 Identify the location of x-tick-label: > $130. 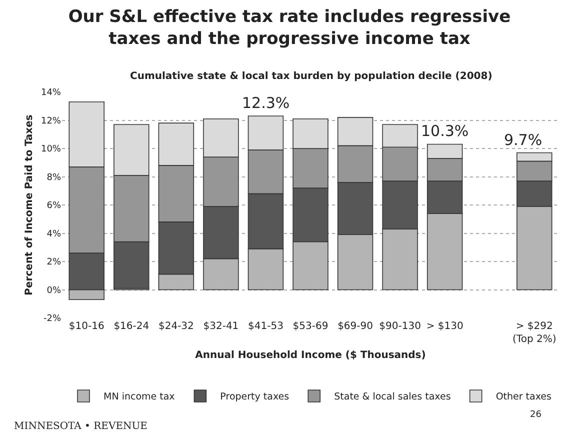
(445, 326).